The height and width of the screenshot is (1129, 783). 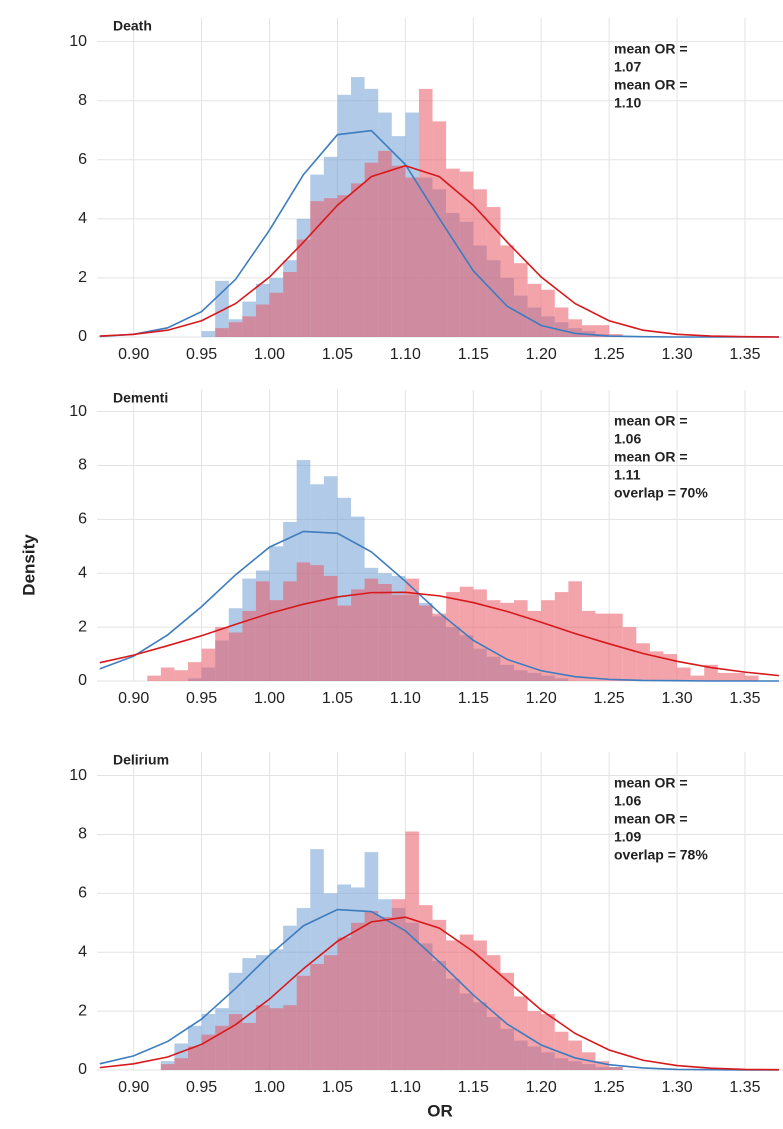 I want to click on panel-title: Delirium, so click(x=141, y=760).